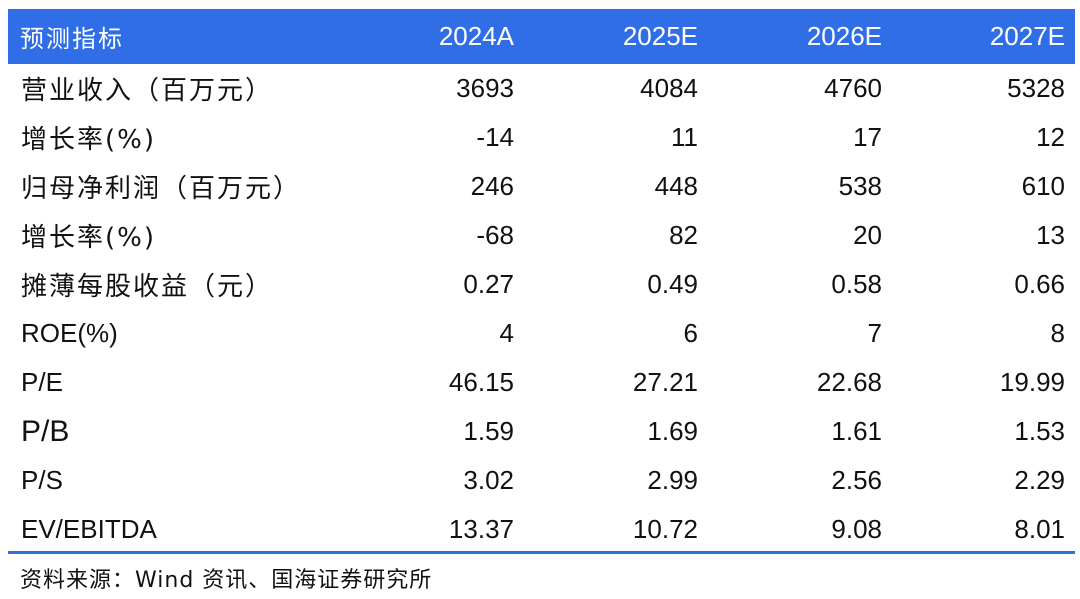 Image resolution: width=1080 pixels, height=599 pixels. What do you see at coordinates (660, 36) in the screenshot?
I see `header-2025e: 2025E` at bounding box center [660, 36].